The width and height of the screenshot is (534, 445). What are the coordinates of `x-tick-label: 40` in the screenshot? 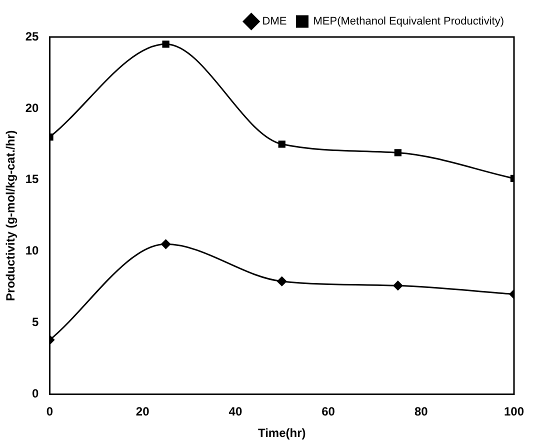 It's located at (235, 411).